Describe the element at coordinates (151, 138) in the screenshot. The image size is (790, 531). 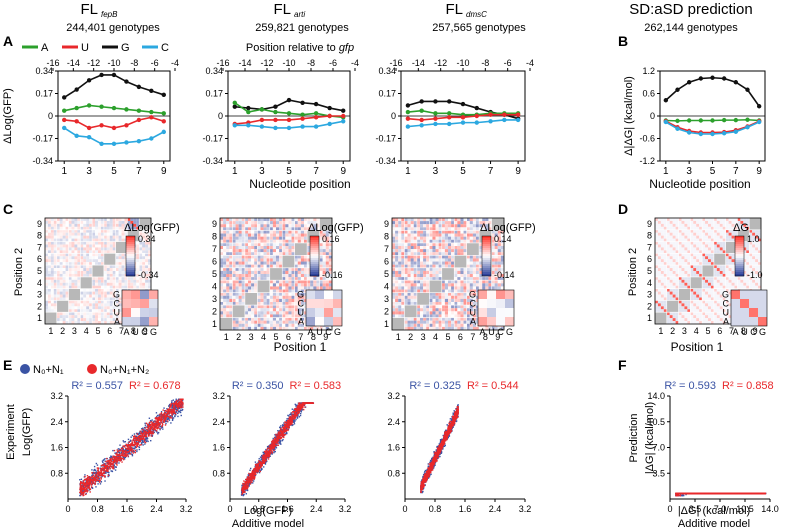
I see `data-point-c` at that location.